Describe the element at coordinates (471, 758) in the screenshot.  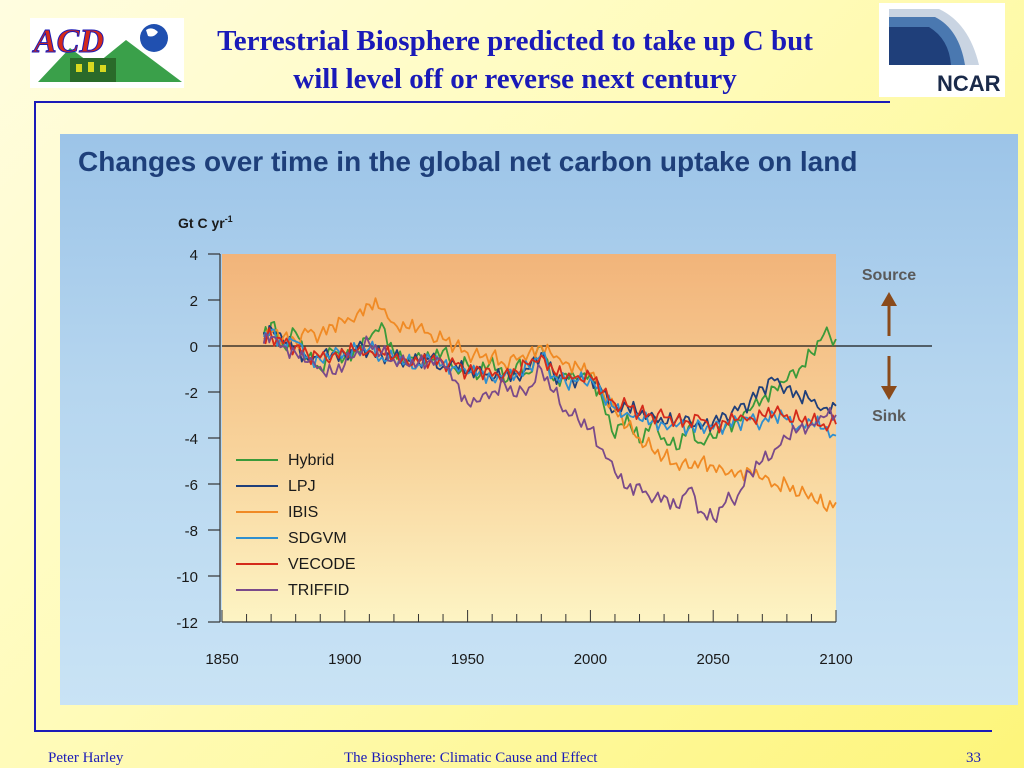
I see `footer-course: The Biosphere: Climatic Cause and Effect` at that location.